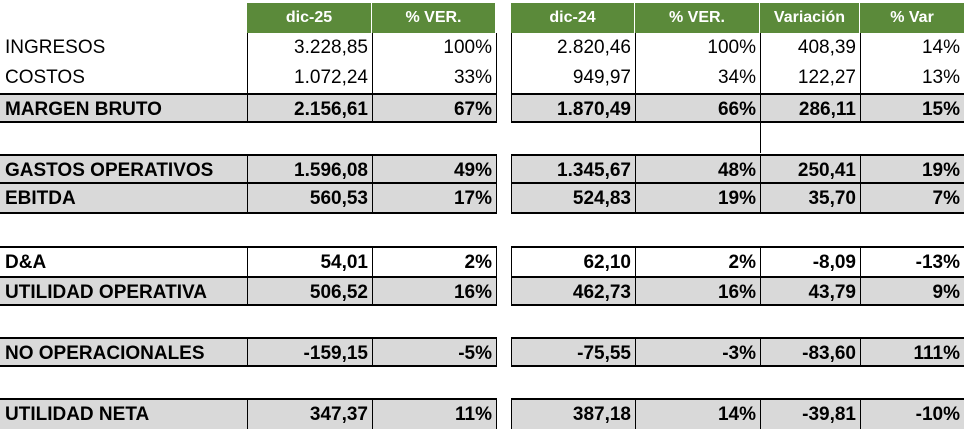 This screenshot has width=964, height=429. I want to click on row-label: INGRESOS, so click(55, 47).